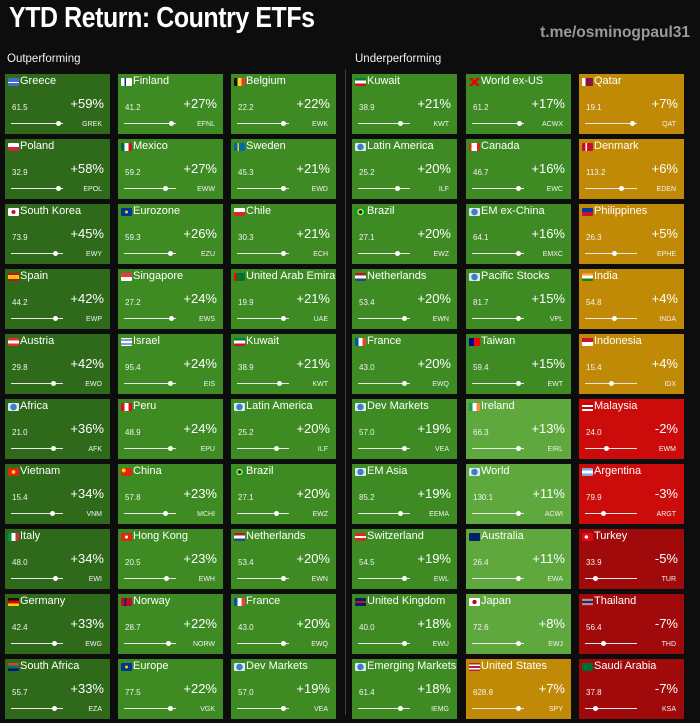 The width and height of the screenshot is (700, 723). Describe the element at coordinates (404, 624) in the screenshot. I see `etf-tile-ewu: United Kingdom 40.0 +18% EWU` at that location.